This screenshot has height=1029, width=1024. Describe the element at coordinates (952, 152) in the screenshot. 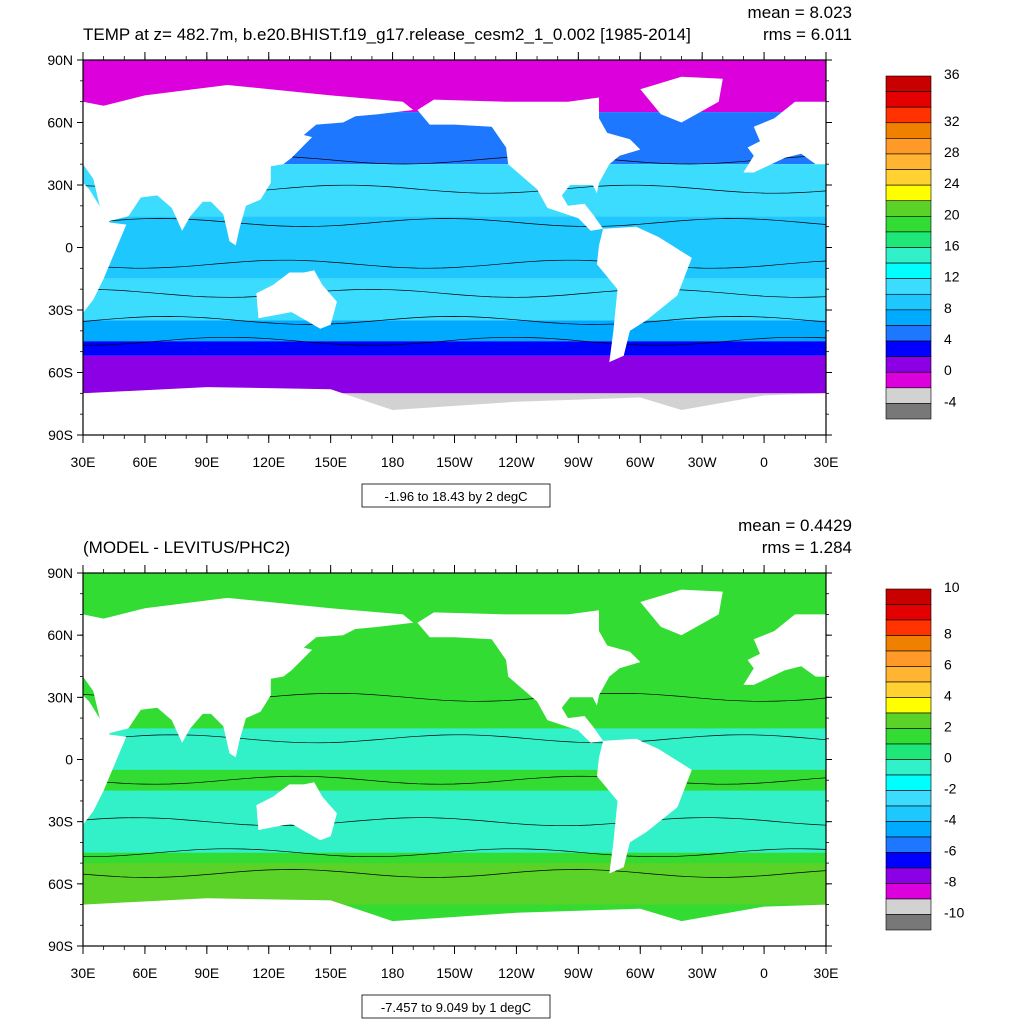

I see `colorbar-tick-label: 28` at that location.